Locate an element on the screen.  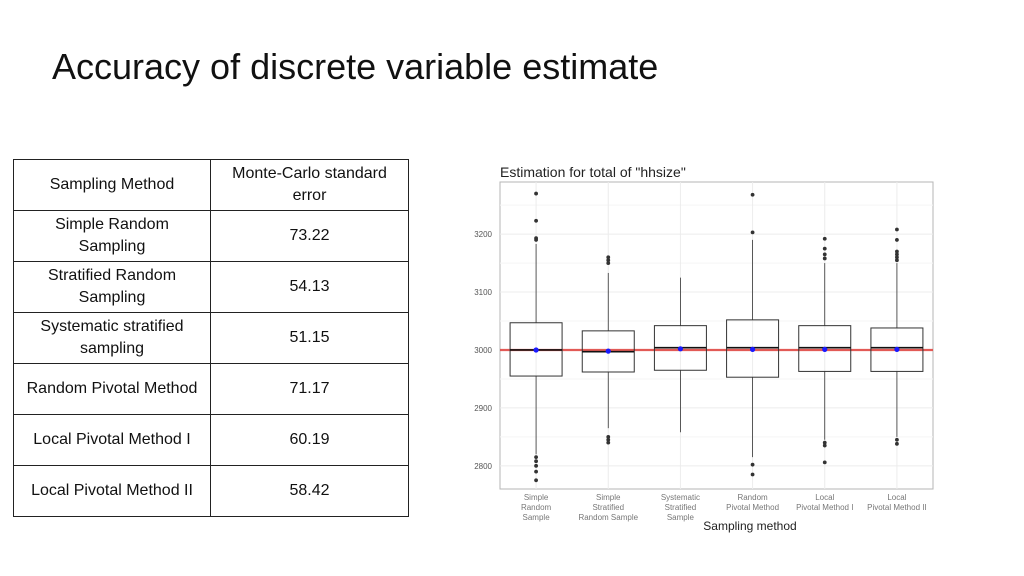
y-tick-label: 2900 is located at coordinates (483, 408).